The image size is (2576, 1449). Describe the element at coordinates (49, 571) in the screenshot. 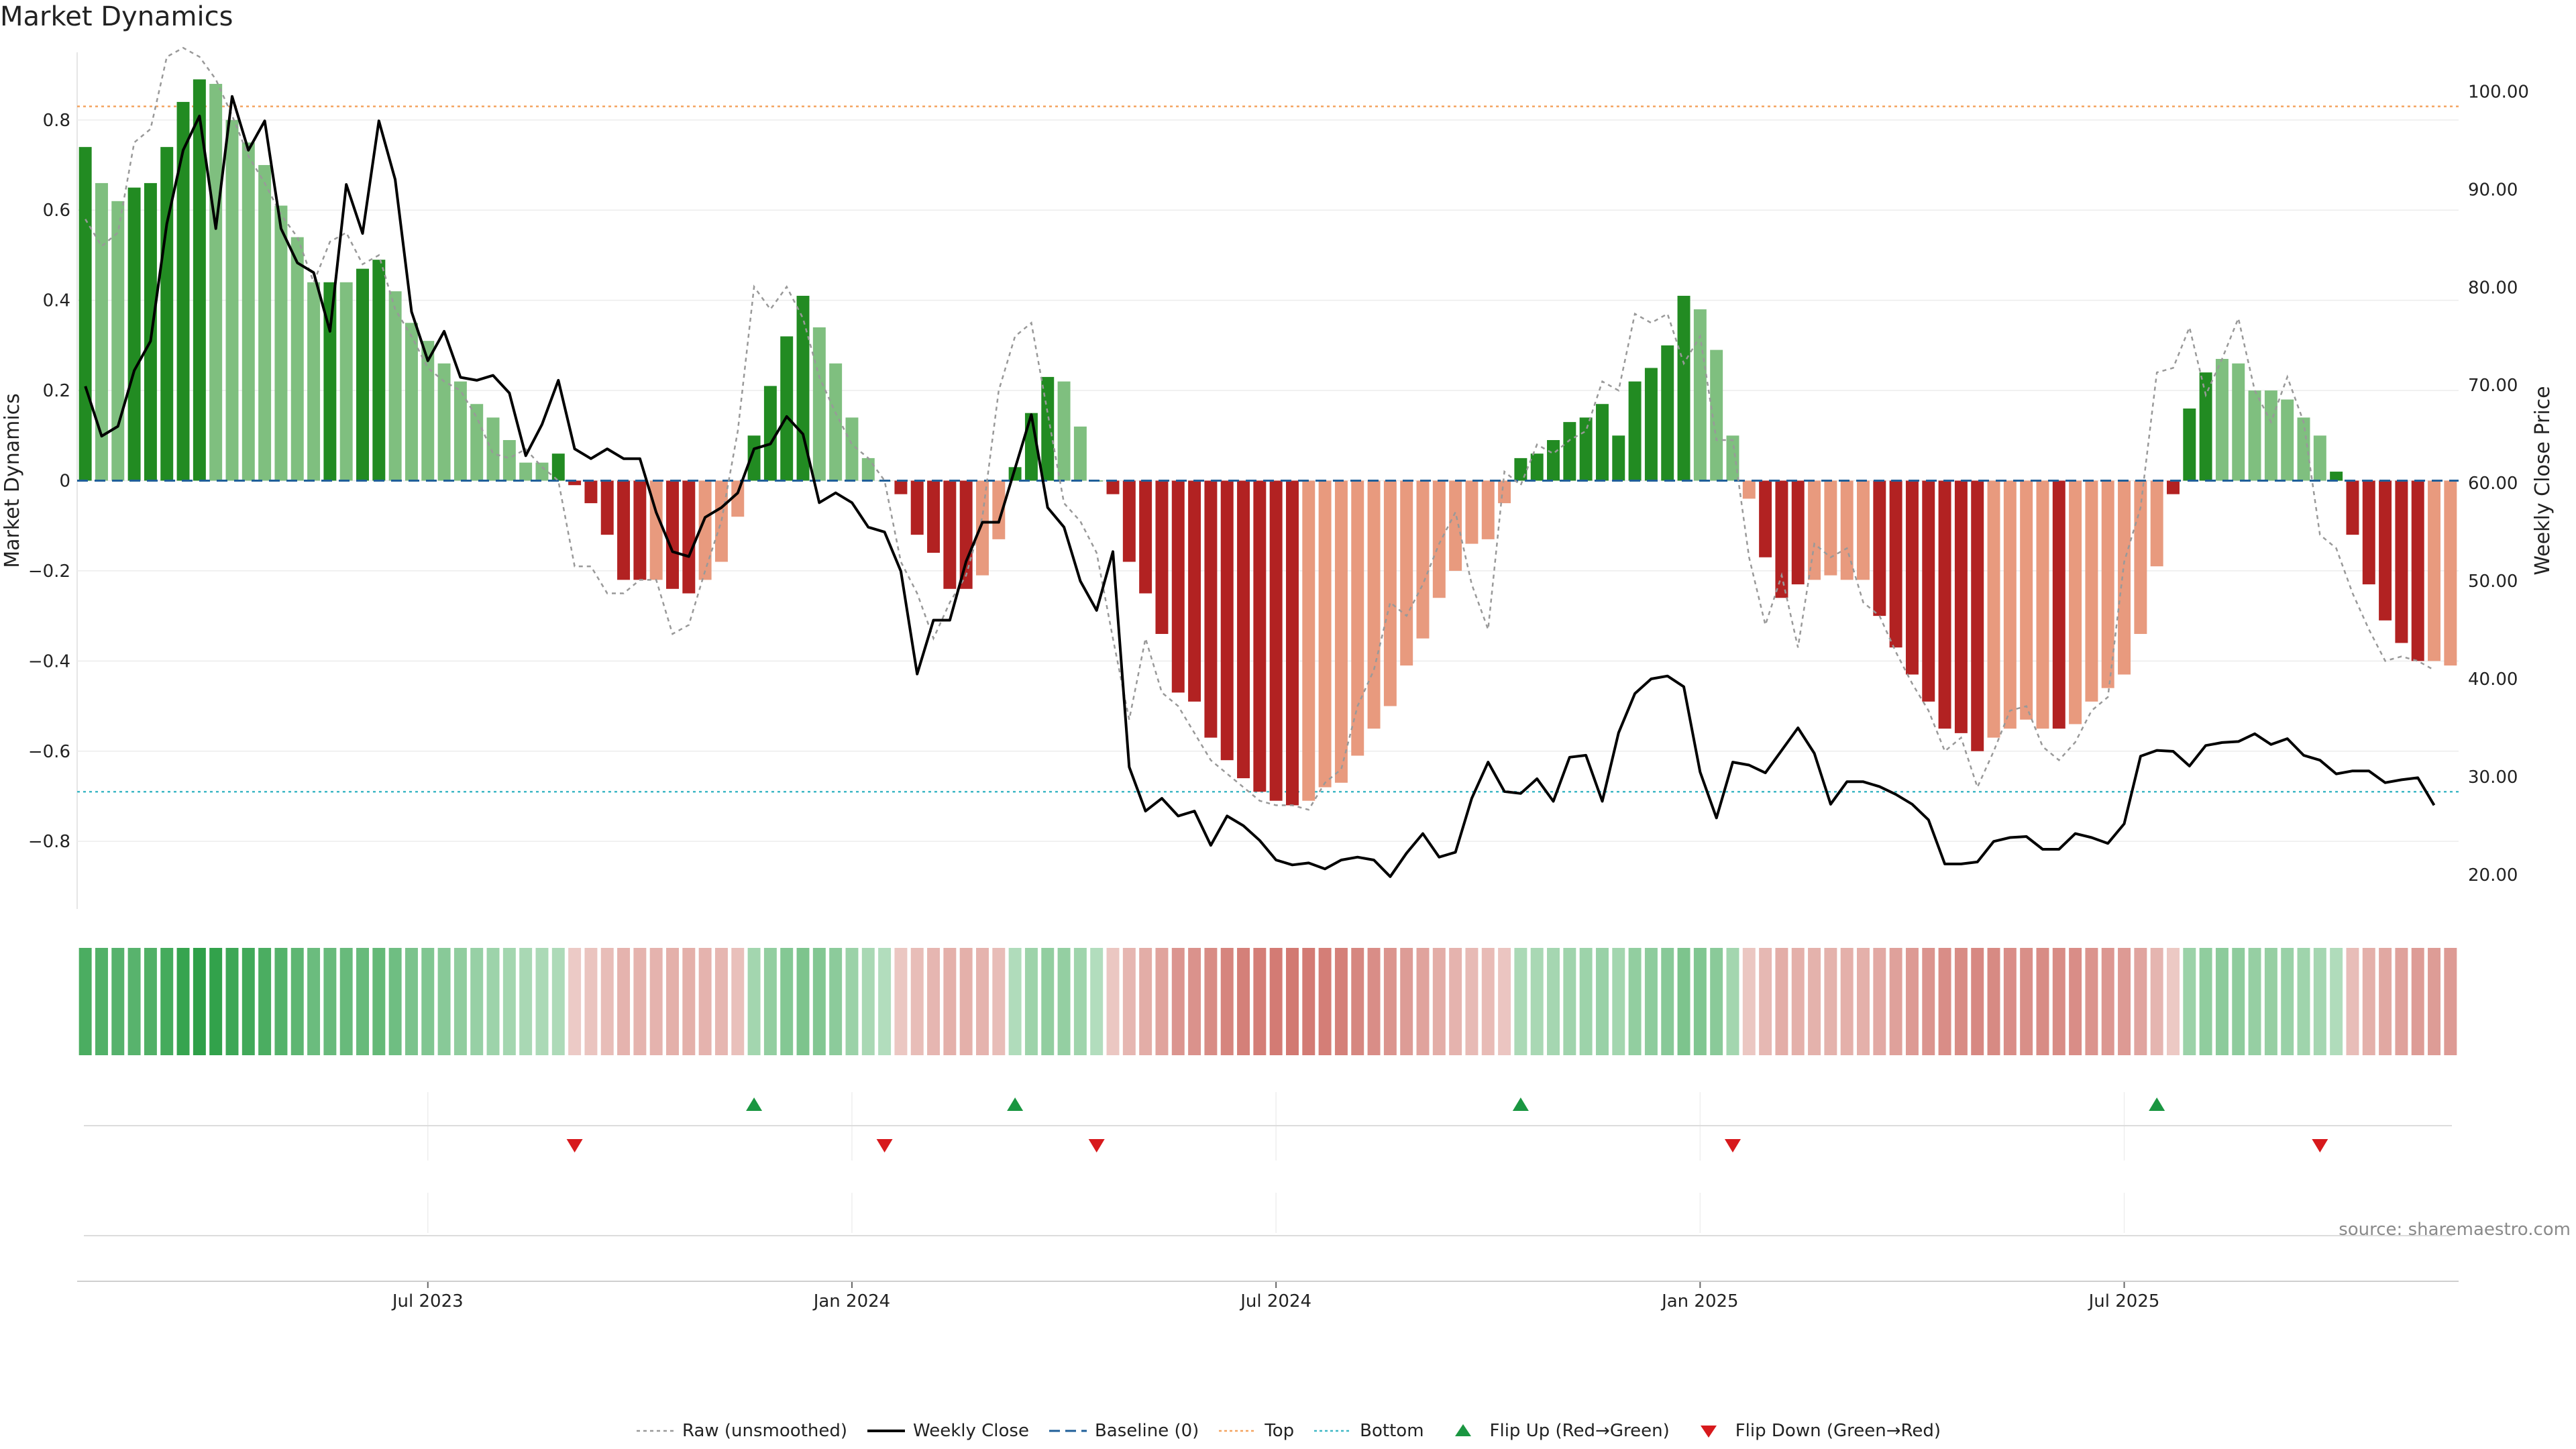

I see `y-tick-label: −0.2` at that location.